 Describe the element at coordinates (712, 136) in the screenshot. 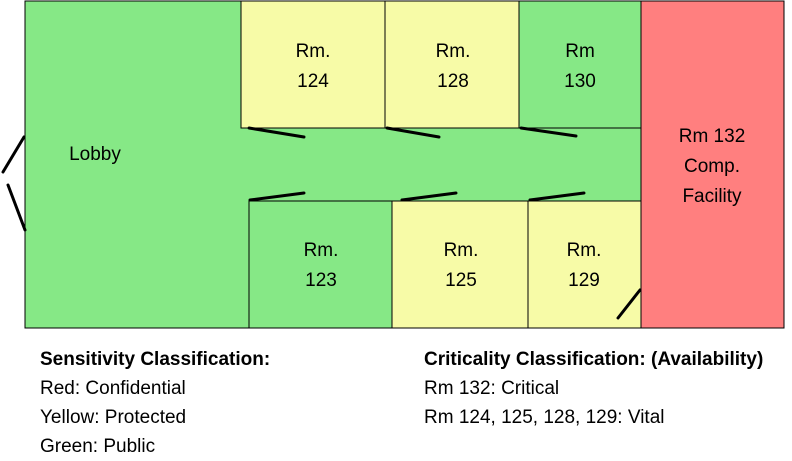

I see `room-132-label-line1: Rm 132` at that location.